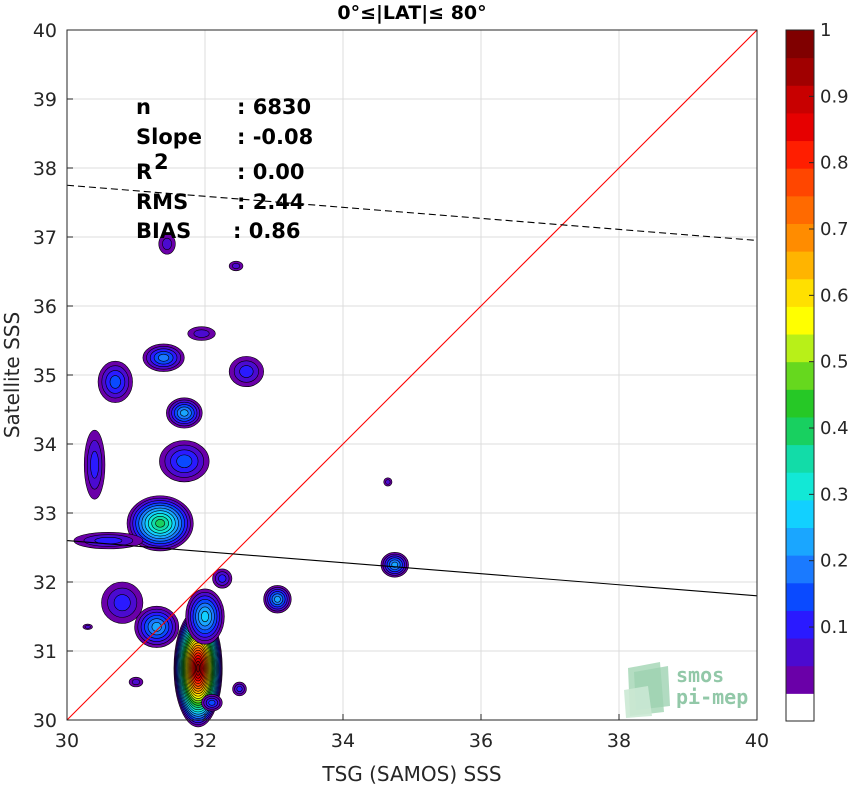 The width and height of the screenshot is (855, 787). Describe the element at coordinates (834, 494) in the screenshot. I see `colorbar-tick-label: 0.3` at that location.